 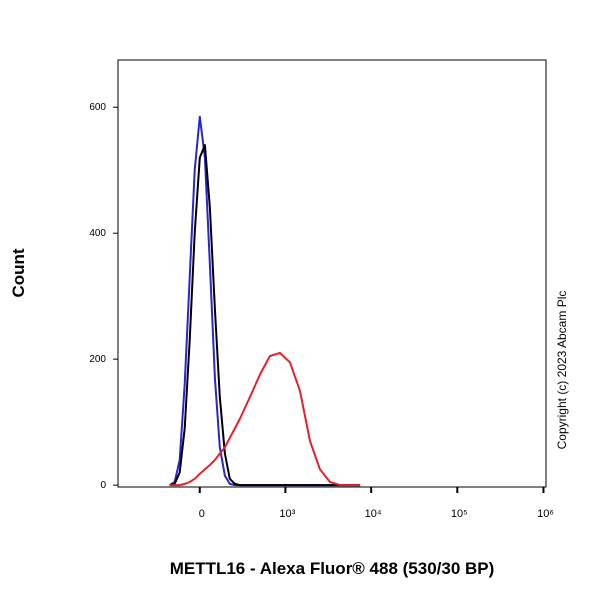 I want to click on y-tick-label: 0, so click(x=103, y=485).